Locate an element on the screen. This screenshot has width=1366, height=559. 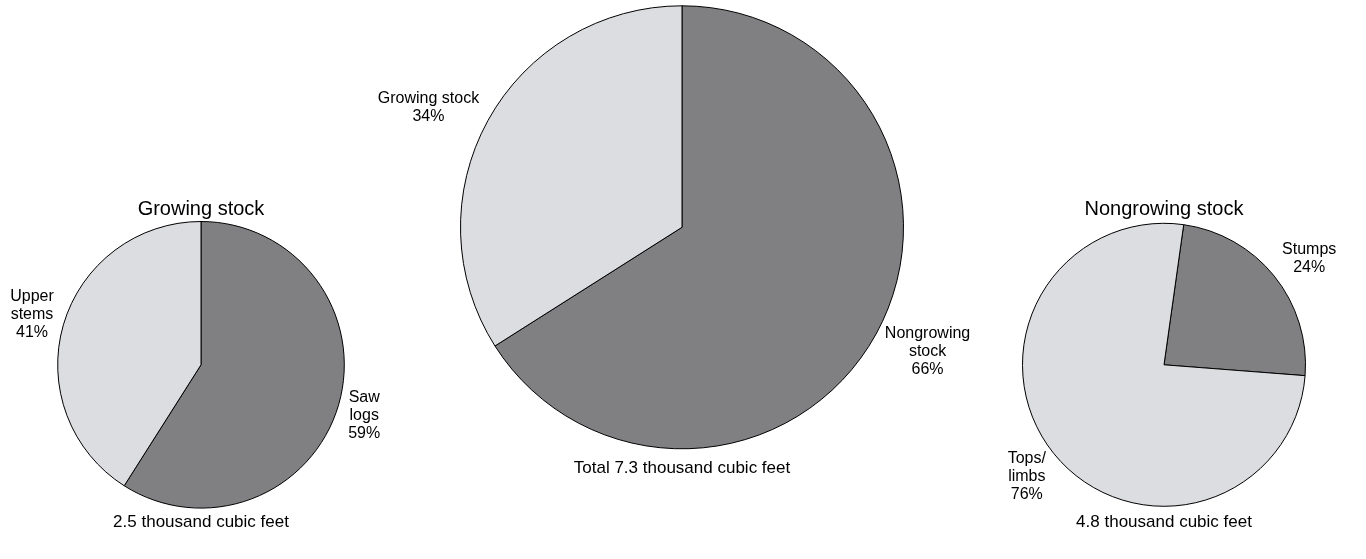
data-label: 24% is located at coordinates (1309, 266).